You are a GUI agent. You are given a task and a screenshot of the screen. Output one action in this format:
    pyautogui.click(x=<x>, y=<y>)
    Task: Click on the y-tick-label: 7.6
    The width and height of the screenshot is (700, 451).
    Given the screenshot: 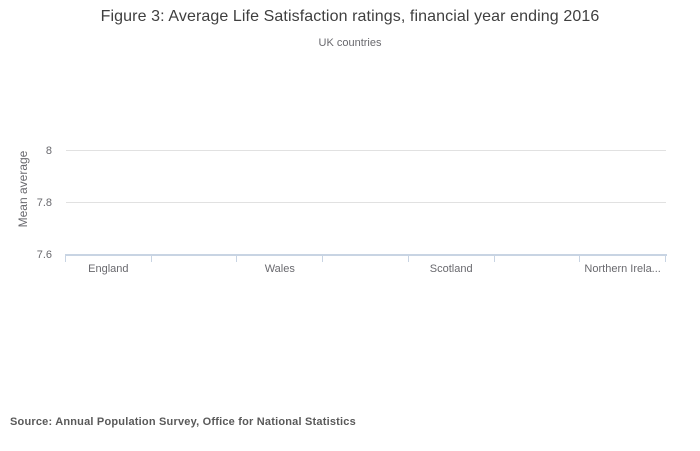 What is the action you would take?
    pyautogui.click(x=44, y=254)
    